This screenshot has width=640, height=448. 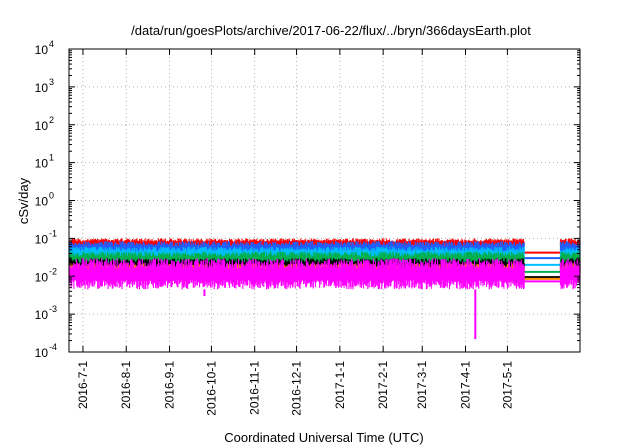 What do you see at coordinates (570, 274) in the screenshot?
I see `series-segment-after-gap` at bounding box center [570, 274].